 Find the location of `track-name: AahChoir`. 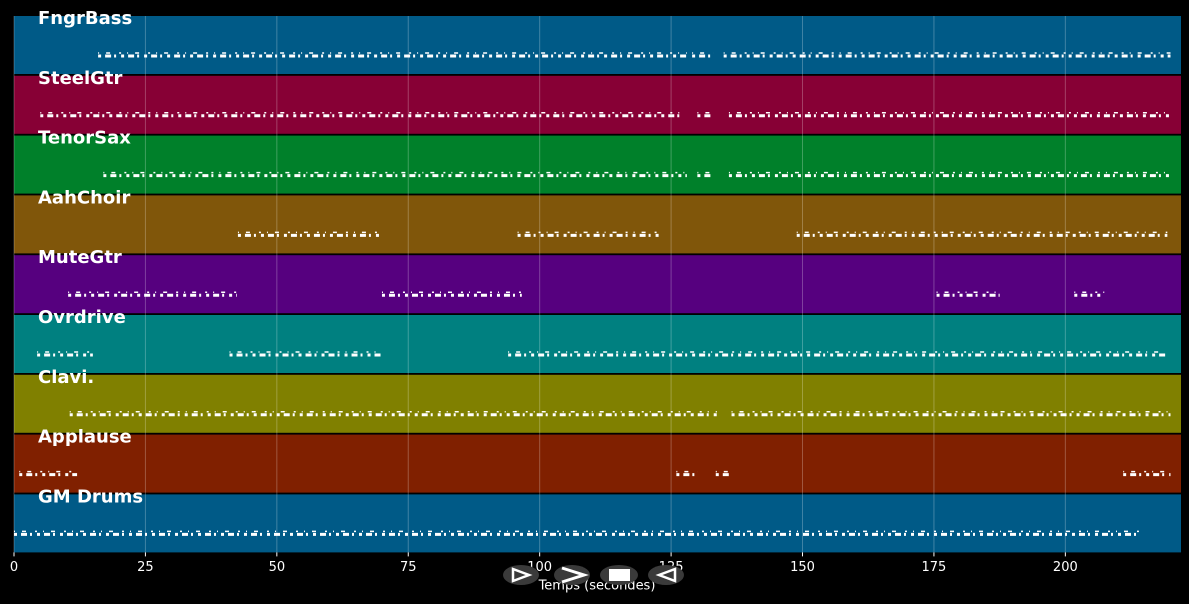

track-name: AahChoir is located at coordinates (84, 197).